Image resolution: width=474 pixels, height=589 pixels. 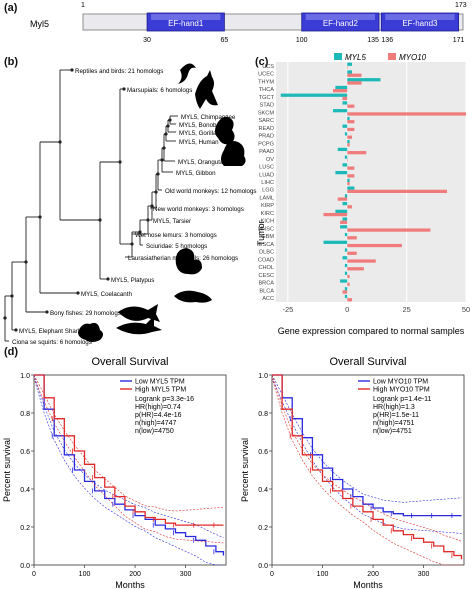 I want to click on bar-myo10-blca, so click(x=345, y=292).